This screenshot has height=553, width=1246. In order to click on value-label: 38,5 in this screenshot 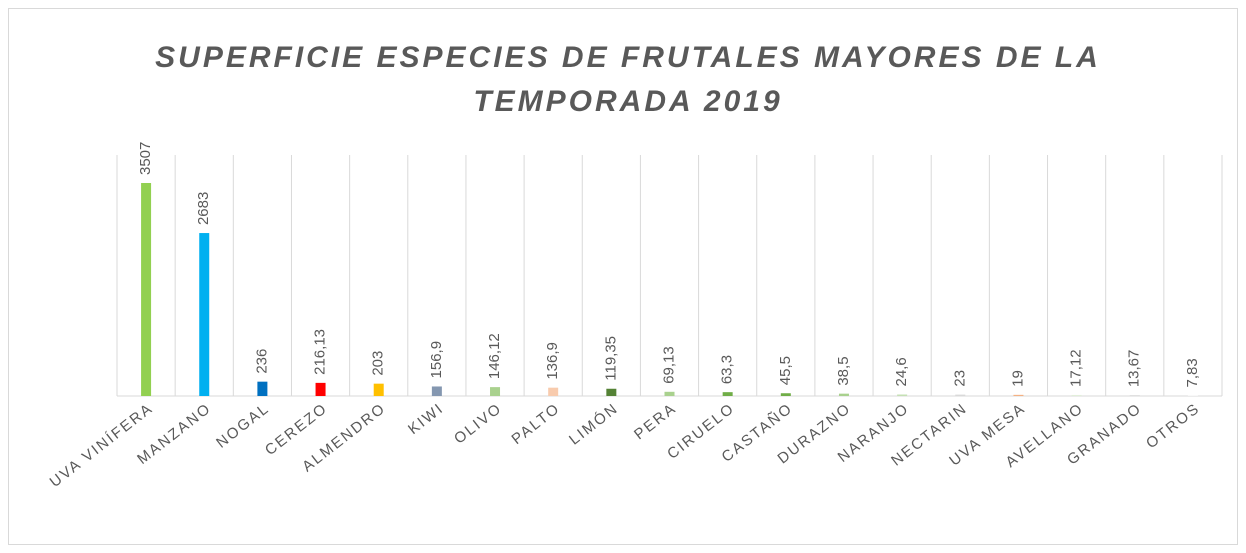, I will do `click(843, 370)`.